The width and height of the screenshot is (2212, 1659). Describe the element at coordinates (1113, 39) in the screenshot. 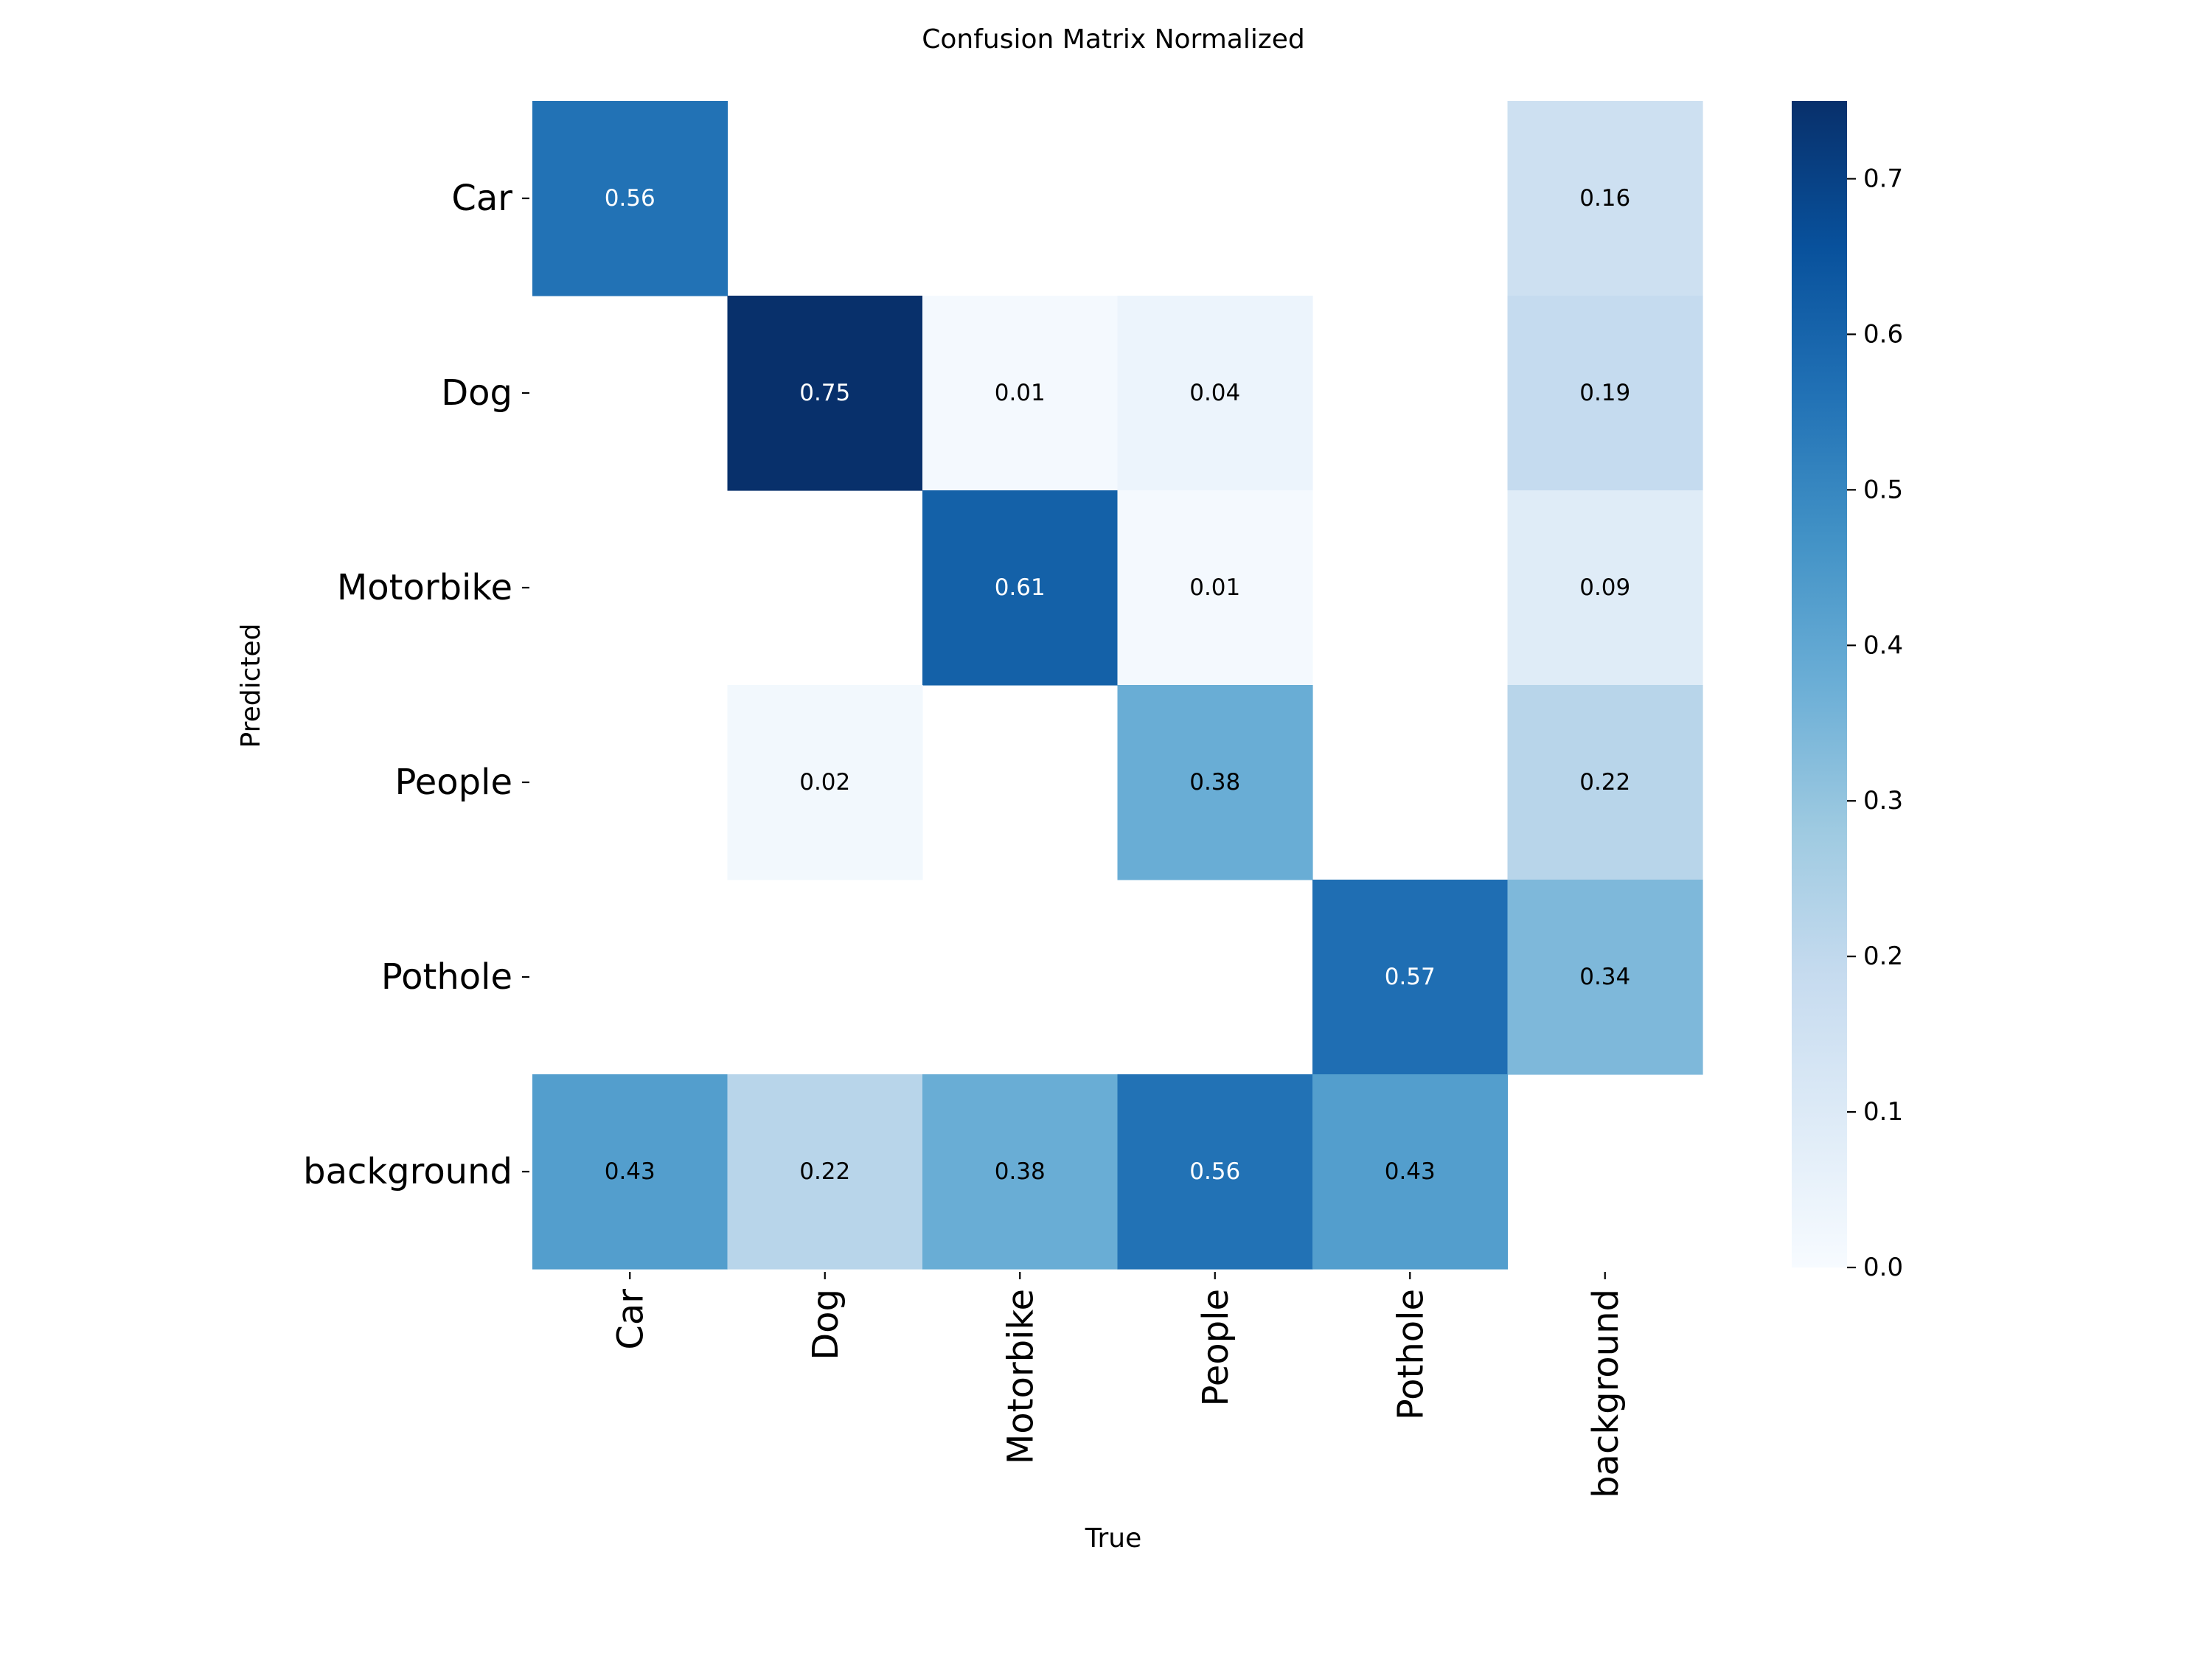

I see `chart-title: Confusion Matrix Normalized` at that location.